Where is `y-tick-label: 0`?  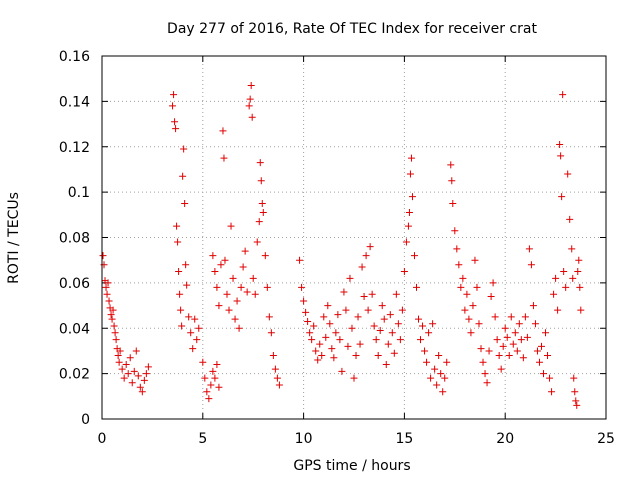 y-tick-label: 0 is located at coordinates (85, 420).